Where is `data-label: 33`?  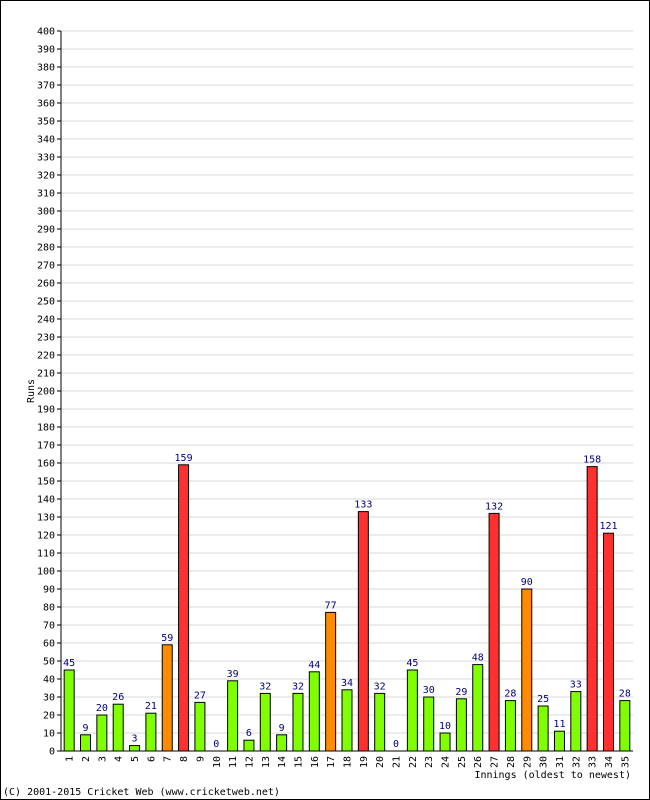
data-label: 33 is located at coordinates (576, 685).